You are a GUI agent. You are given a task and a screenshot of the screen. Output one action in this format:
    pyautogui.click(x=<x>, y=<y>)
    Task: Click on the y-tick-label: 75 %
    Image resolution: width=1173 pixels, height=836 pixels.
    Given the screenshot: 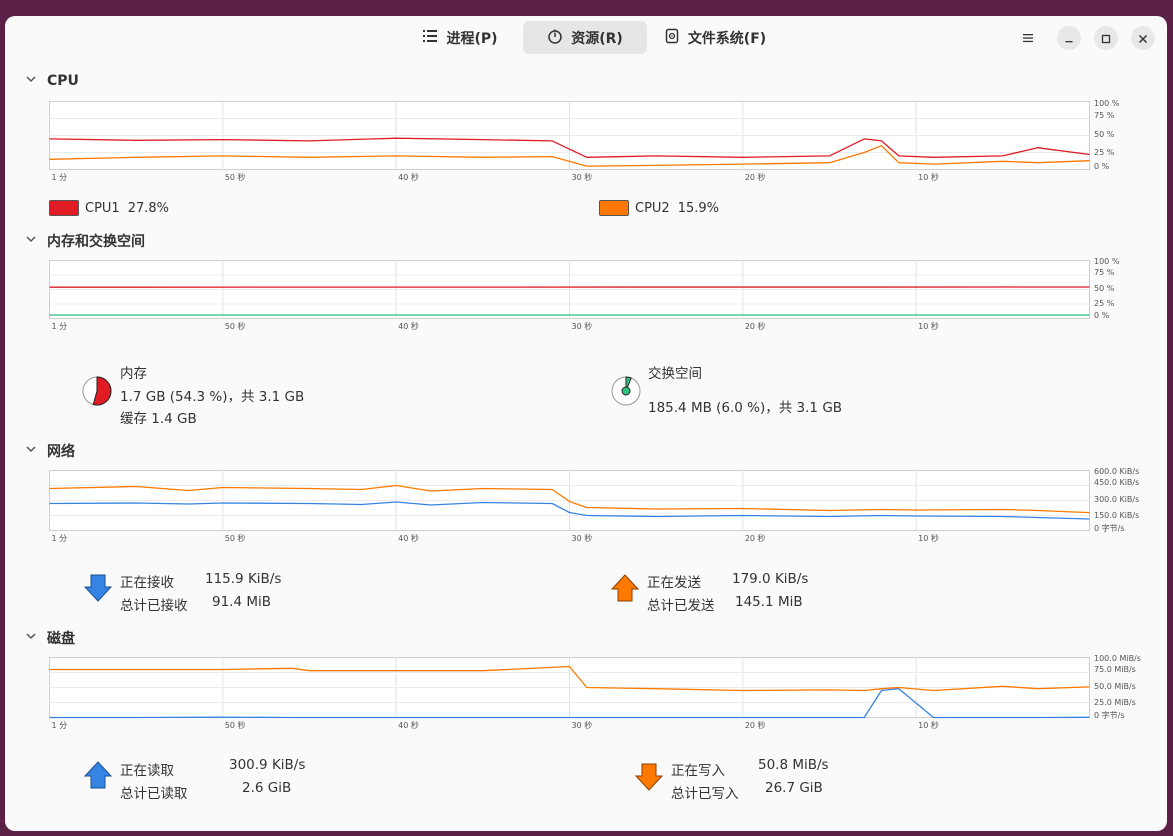 What is the action you would take?
    pyautogui.click(x=1104, y=115)
    